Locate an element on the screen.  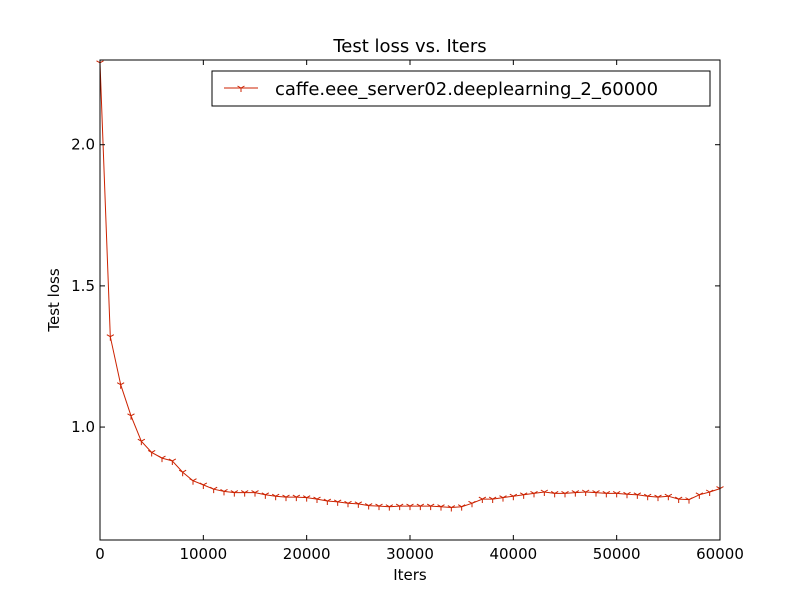
x-tick-label: 30000 is located at coordinates (410, 554).